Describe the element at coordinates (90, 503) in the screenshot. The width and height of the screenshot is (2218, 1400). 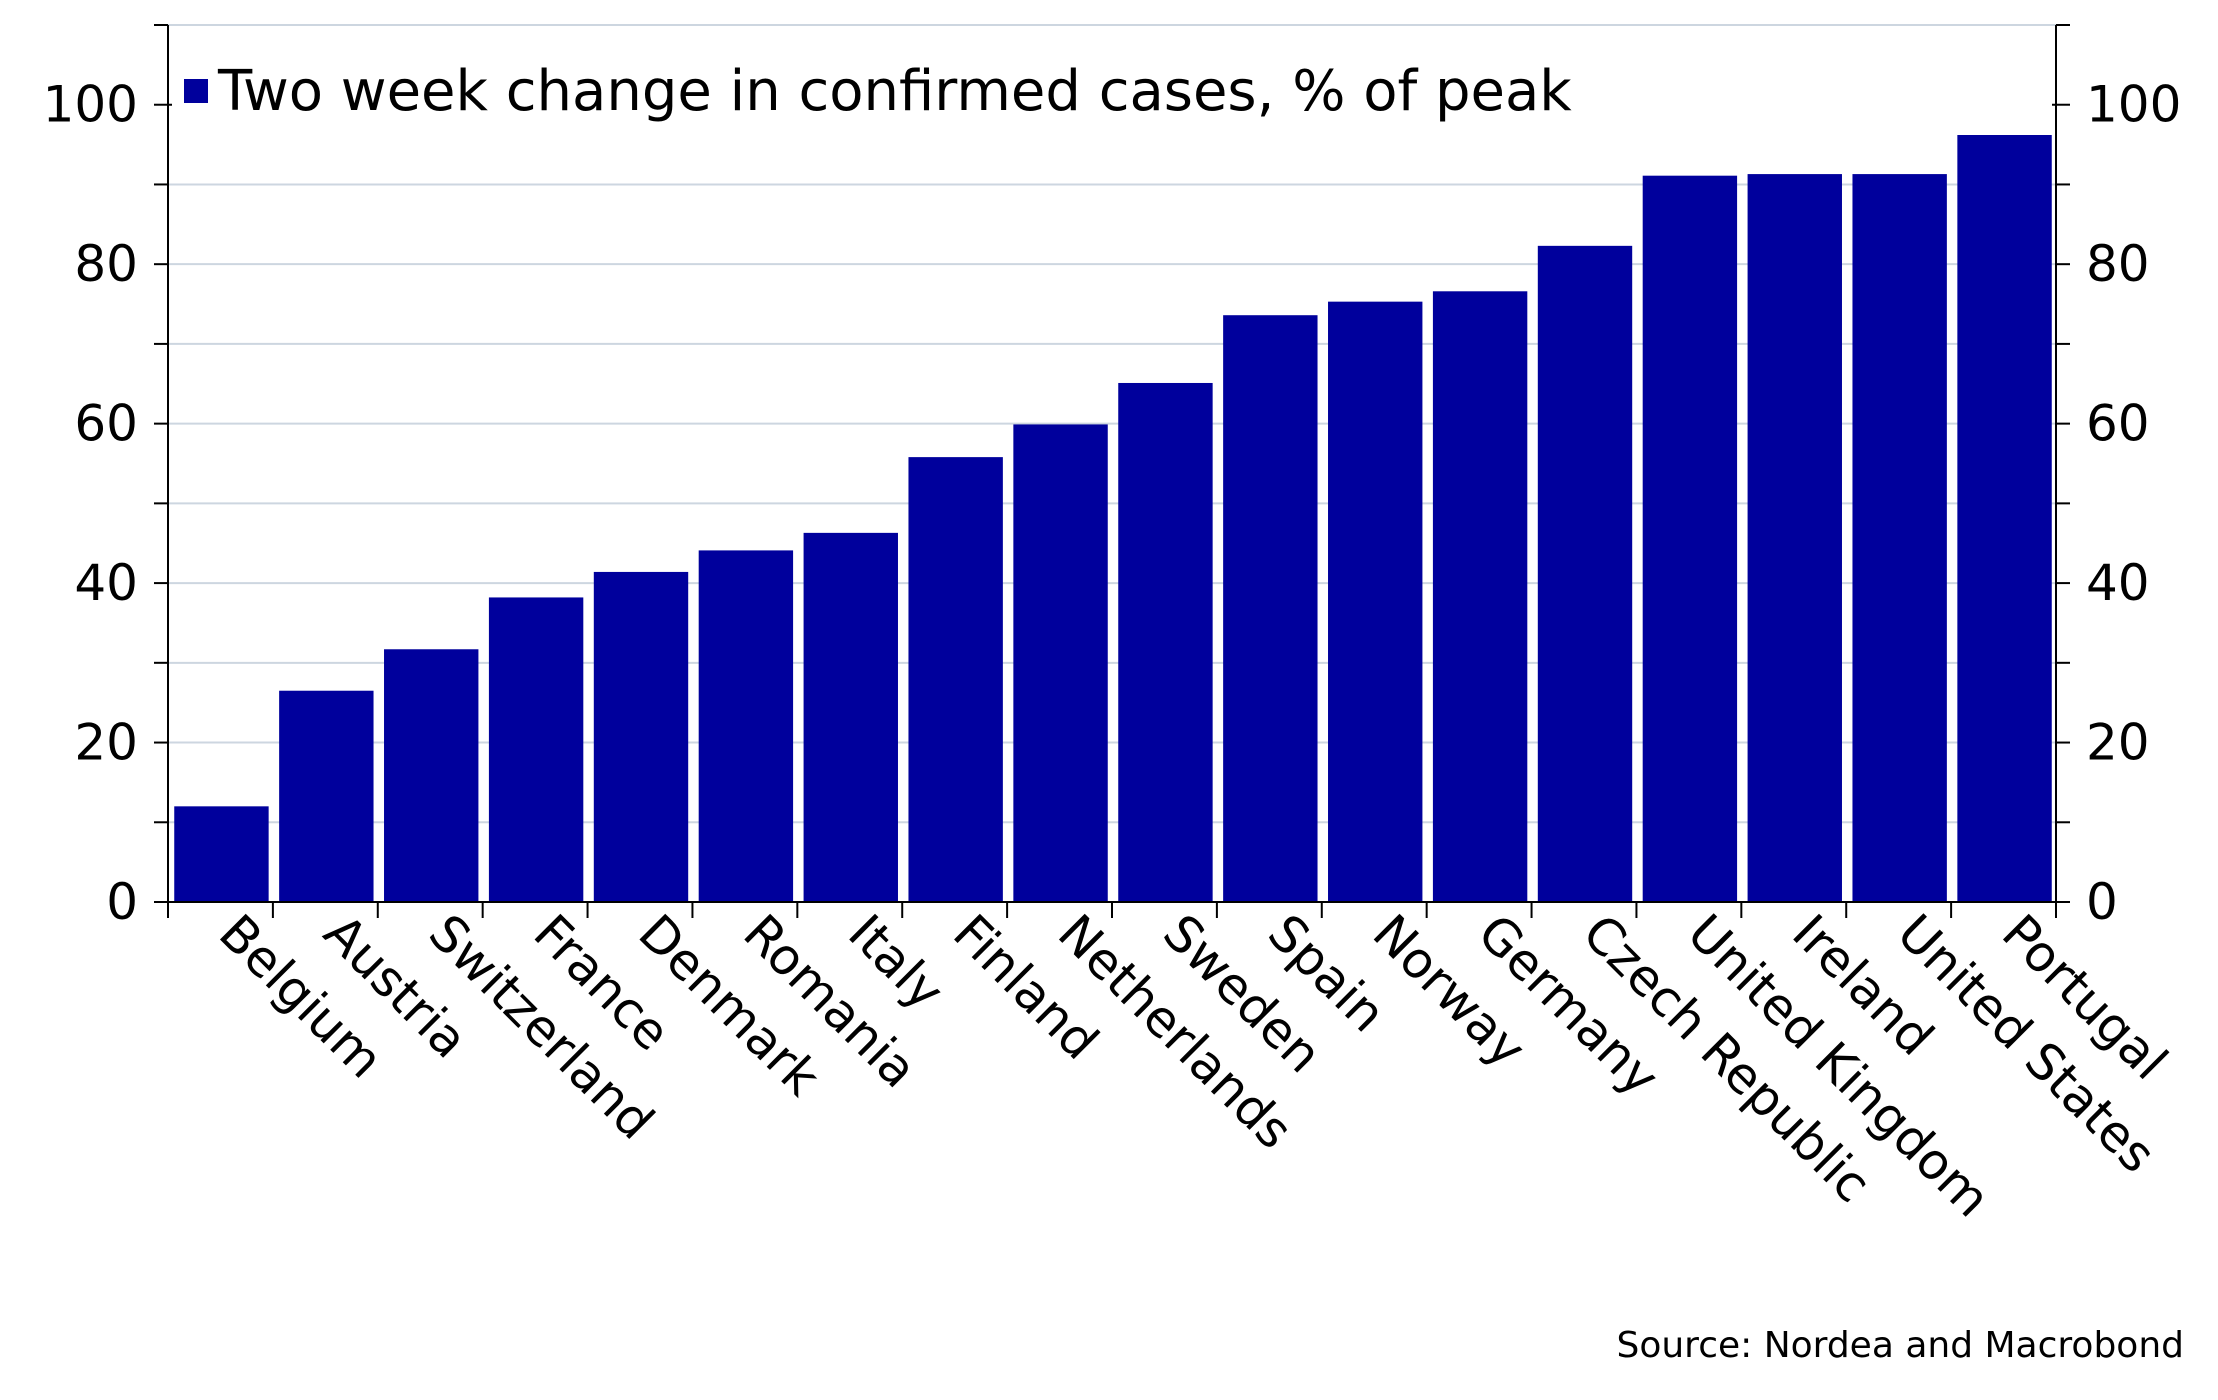
I see `y-axis-left-ticks: 0 20 40 60 80 100` at that location.